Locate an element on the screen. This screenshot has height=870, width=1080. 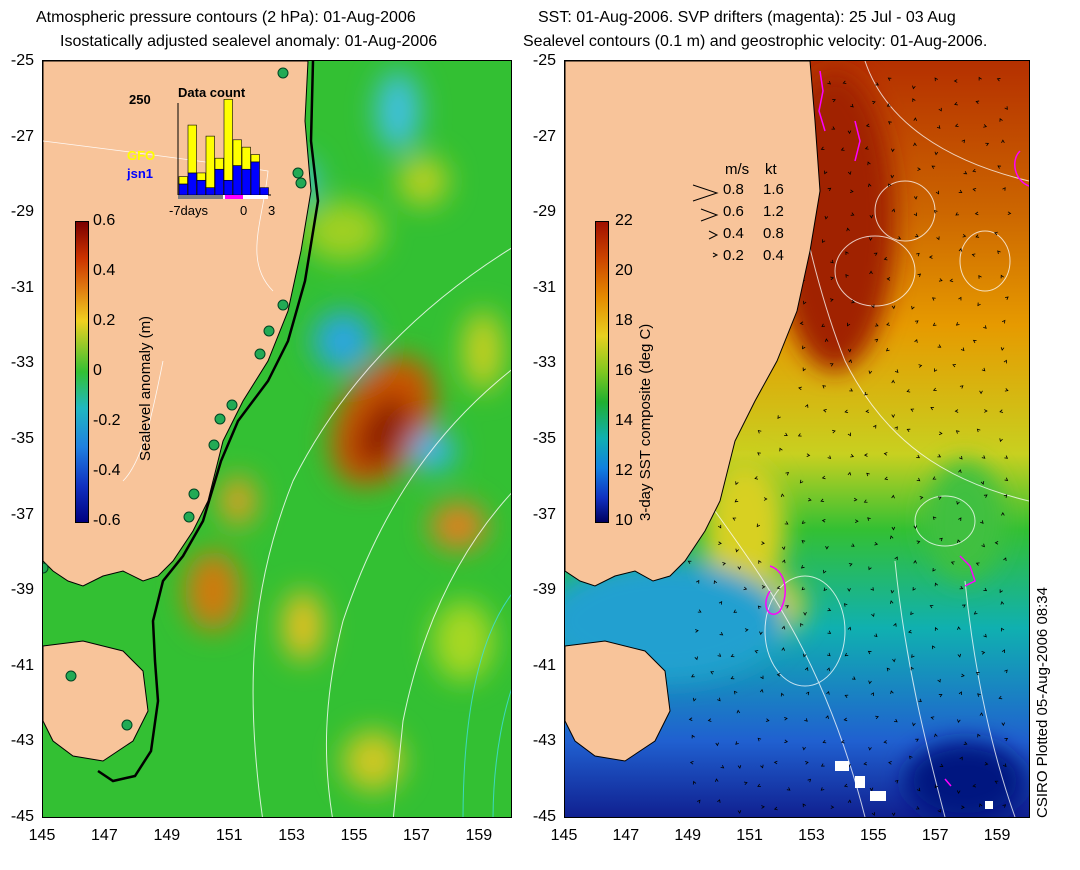
vector-legend-arrows is located at coordinates (705, 221).